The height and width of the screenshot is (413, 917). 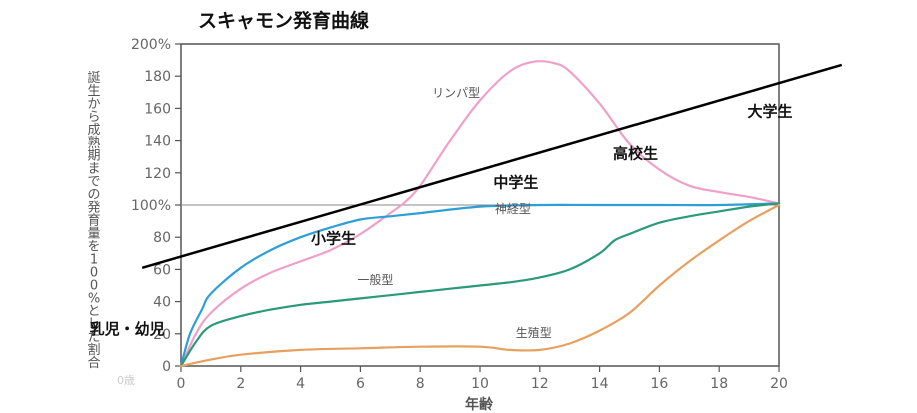 What do you see at coordinates (779, 384) in the screenshot?
I see `x-tick-label: 20` at bounding box center [779, 384].